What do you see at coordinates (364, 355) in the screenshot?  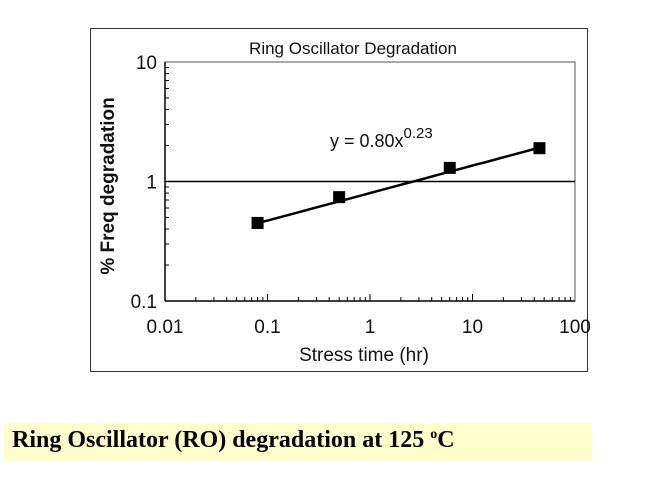 I see `x-axis-label: Stress time (hr)` at bounding box center [364, 355].